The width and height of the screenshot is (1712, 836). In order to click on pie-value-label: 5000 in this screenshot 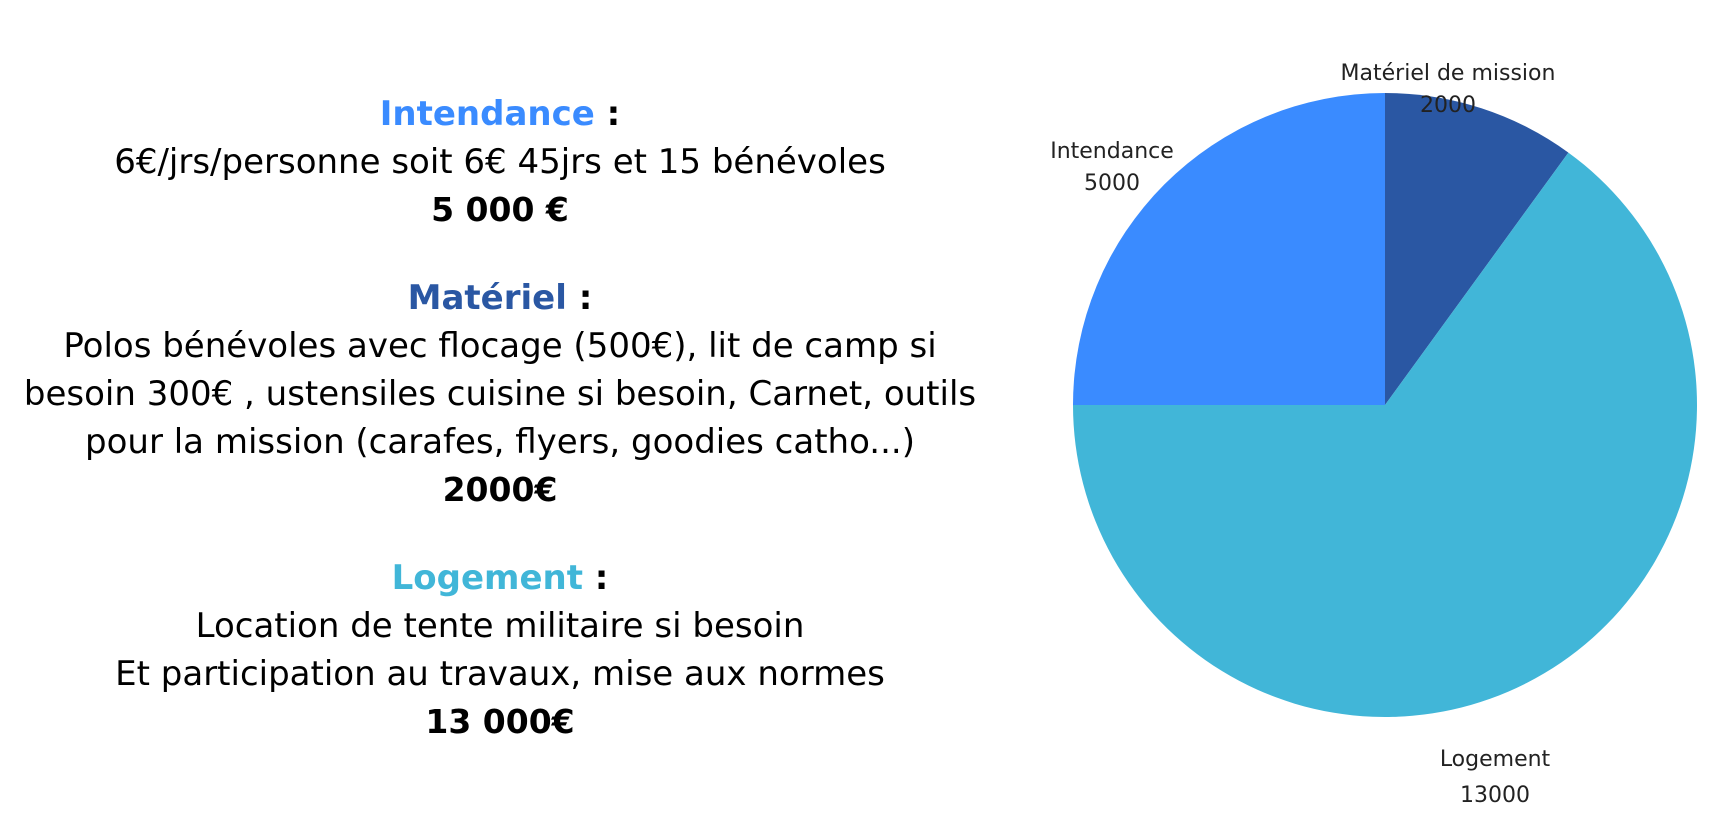, I will do `click(1112, 183)`.